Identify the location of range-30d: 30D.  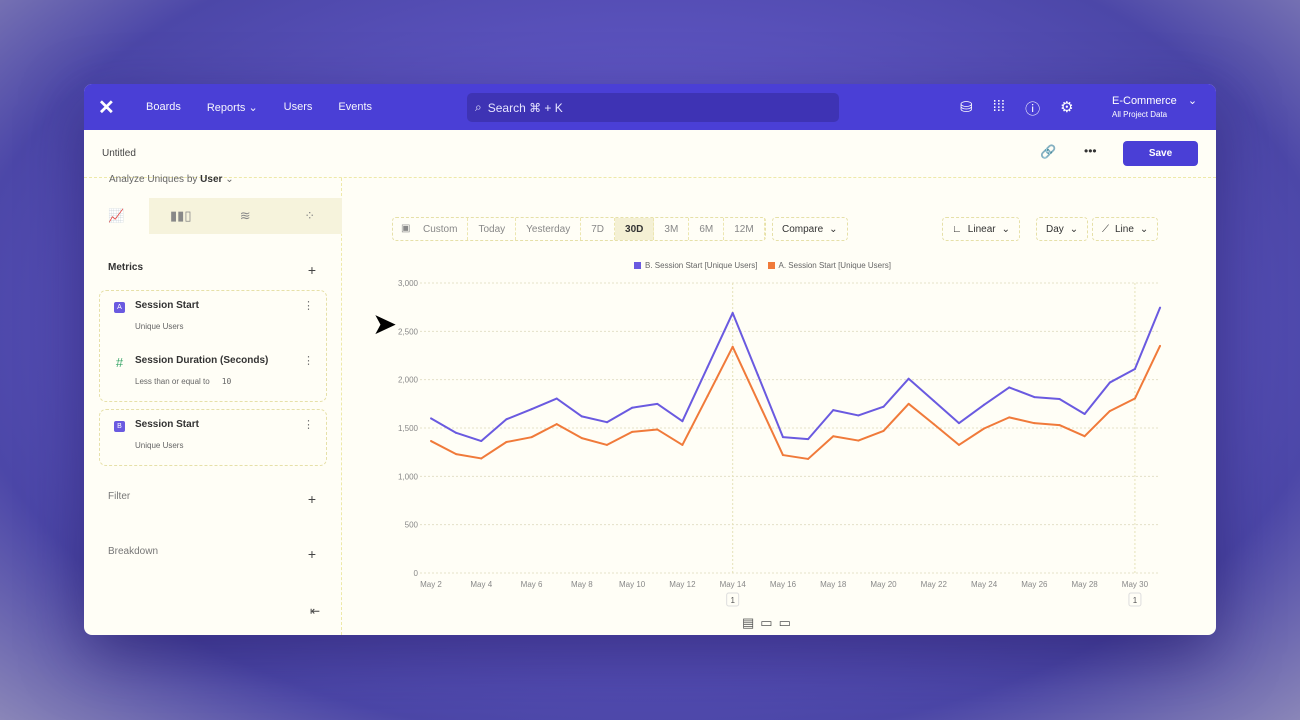
(635, 229).